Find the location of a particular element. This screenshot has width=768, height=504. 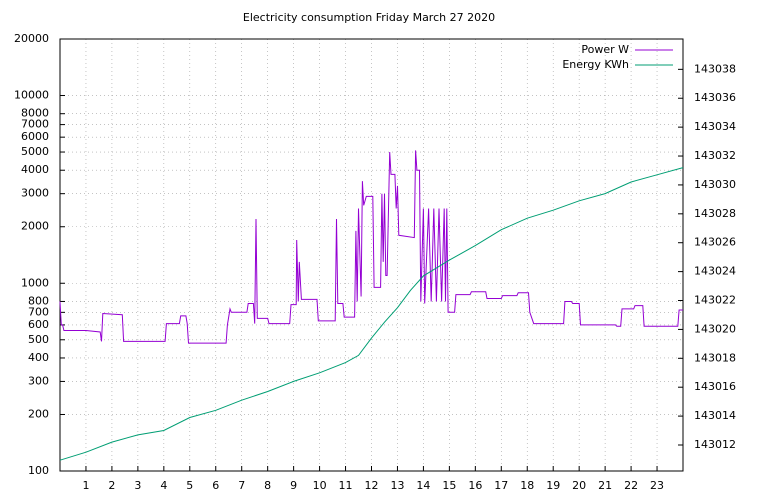

y2-tick-label: 143014 is located at coordinates (715, 415).